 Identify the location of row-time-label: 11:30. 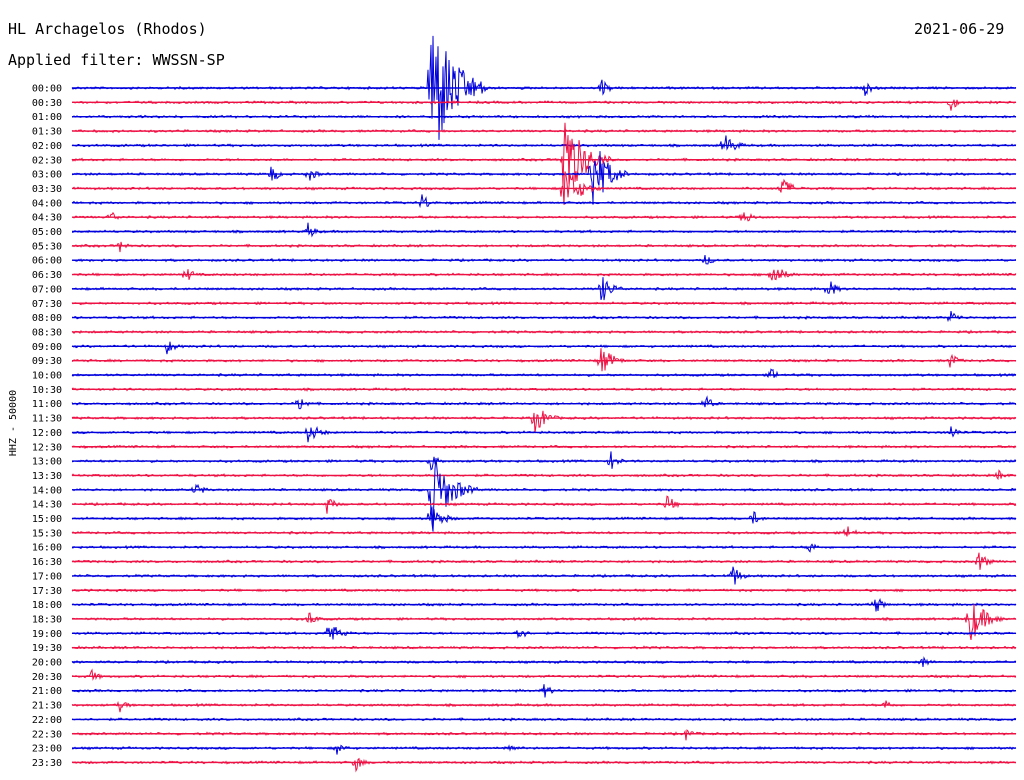
(47, 419).